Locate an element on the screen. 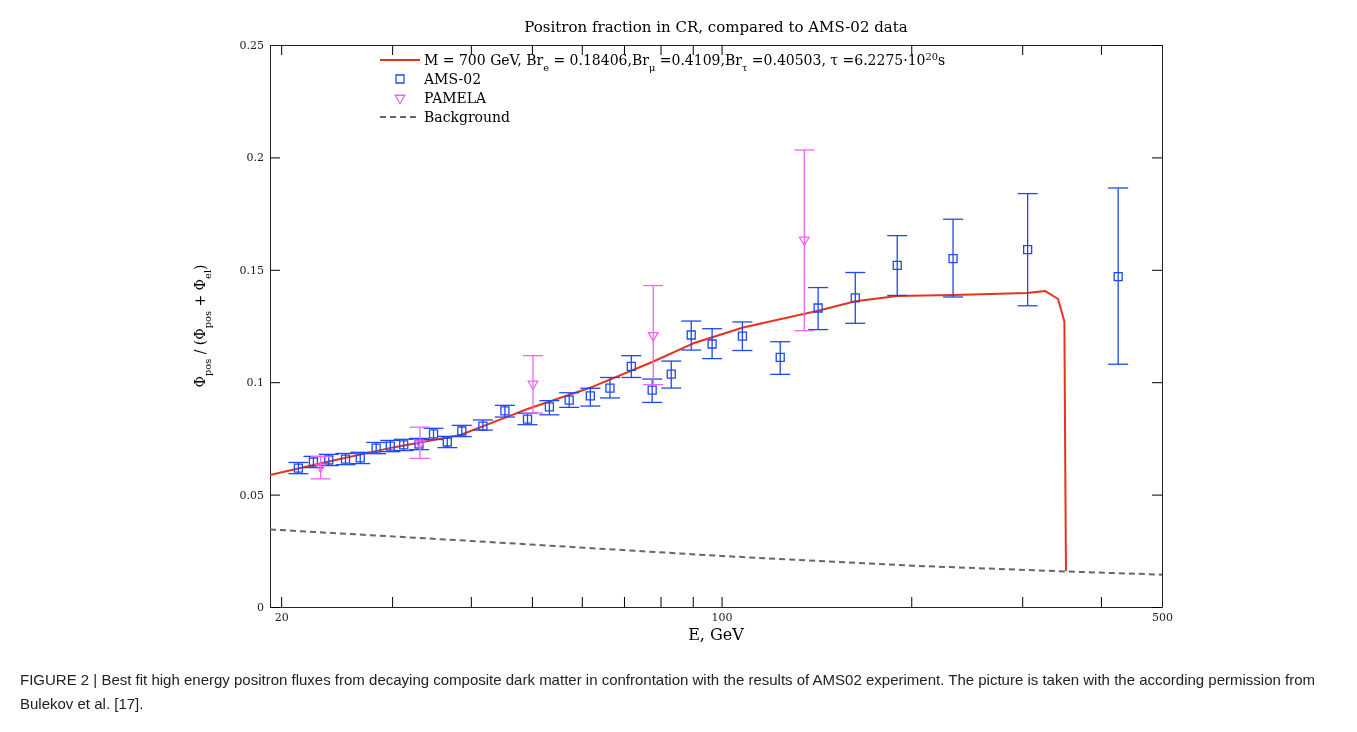  legend-label: PAMELA is located at coordinates (456, 98).